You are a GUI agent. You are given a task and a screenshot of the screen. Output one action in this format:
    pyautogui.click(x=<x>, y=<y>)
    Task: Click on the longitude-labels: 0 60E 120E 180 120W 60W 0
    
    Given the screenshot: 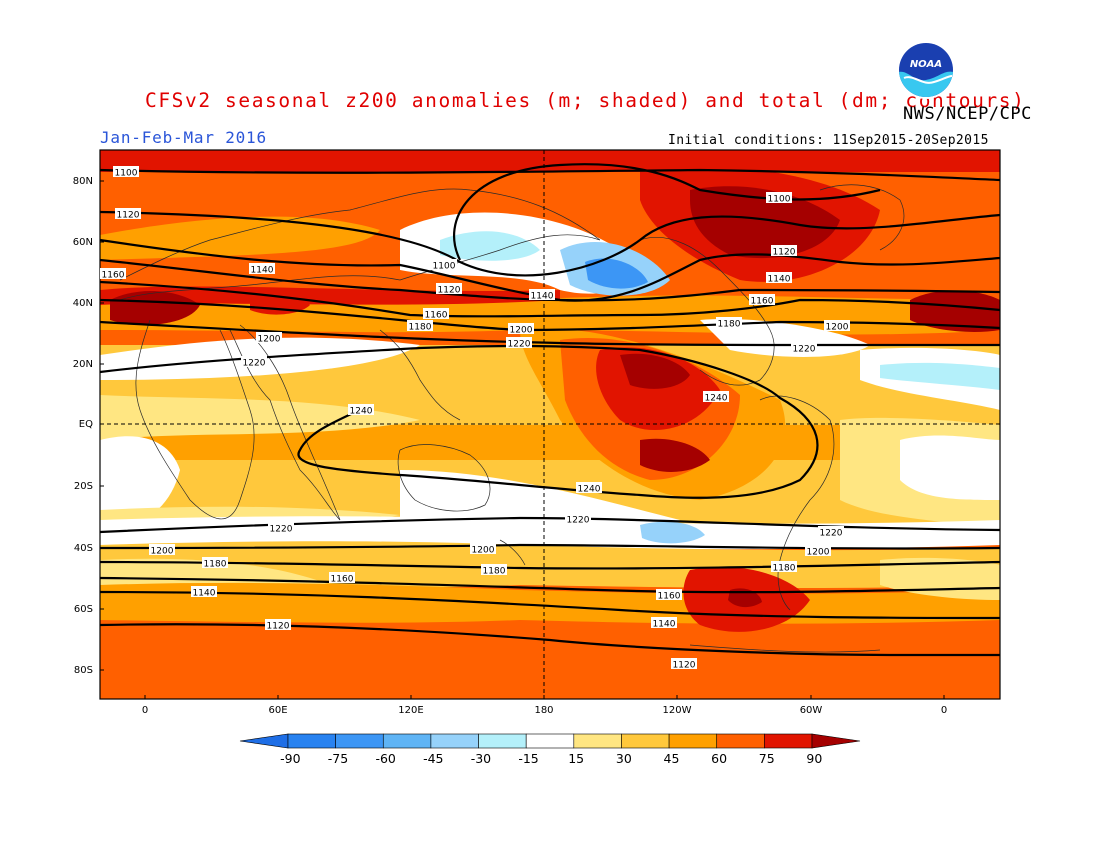 What is the action you would take?
    pyautogui.click(x=544, y=705)
    